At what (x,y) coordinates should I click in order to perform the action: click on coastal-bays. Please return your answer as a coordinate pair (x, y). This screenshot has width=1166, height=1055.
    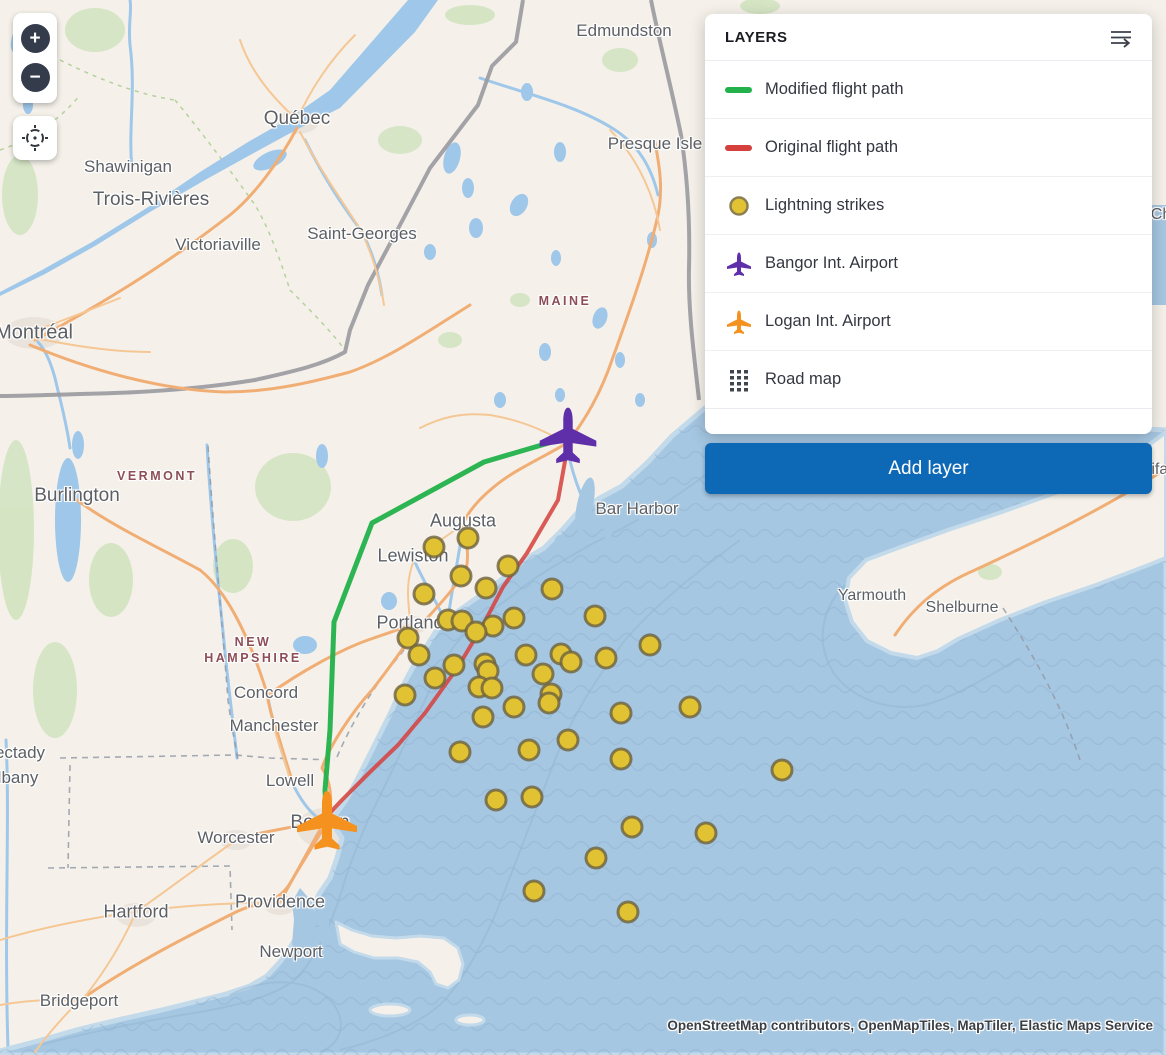
    Looking at the image, I should click on (475, 717).